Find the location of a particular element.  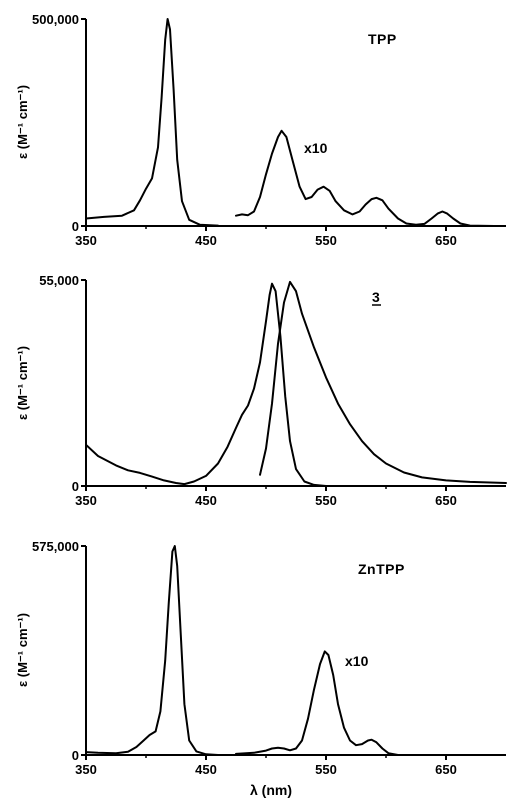

compound-label: TPP is located at coordinates (382, 39).